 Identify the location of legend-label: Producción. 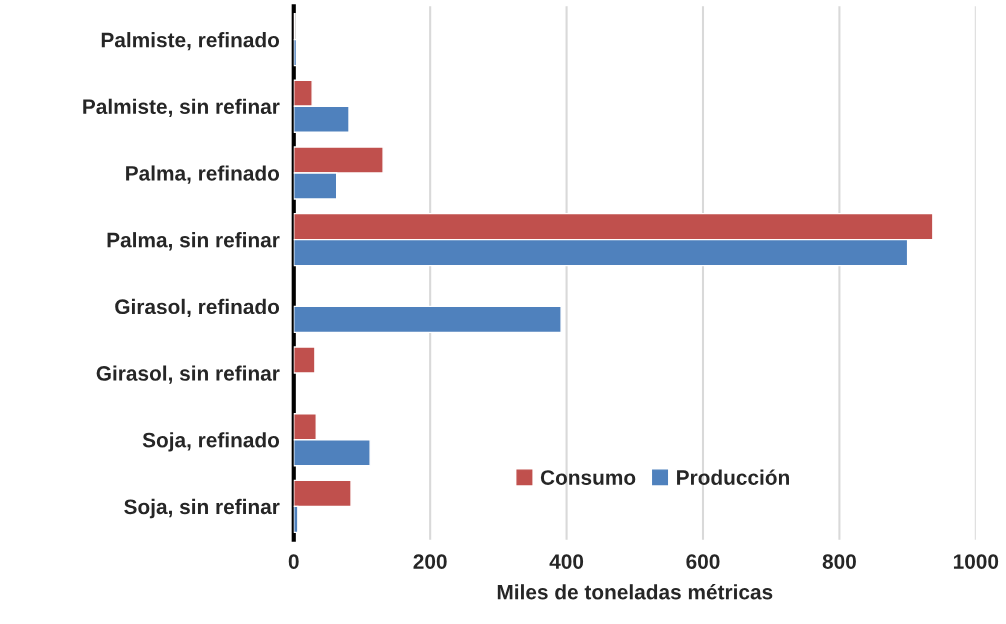
(733, 477).